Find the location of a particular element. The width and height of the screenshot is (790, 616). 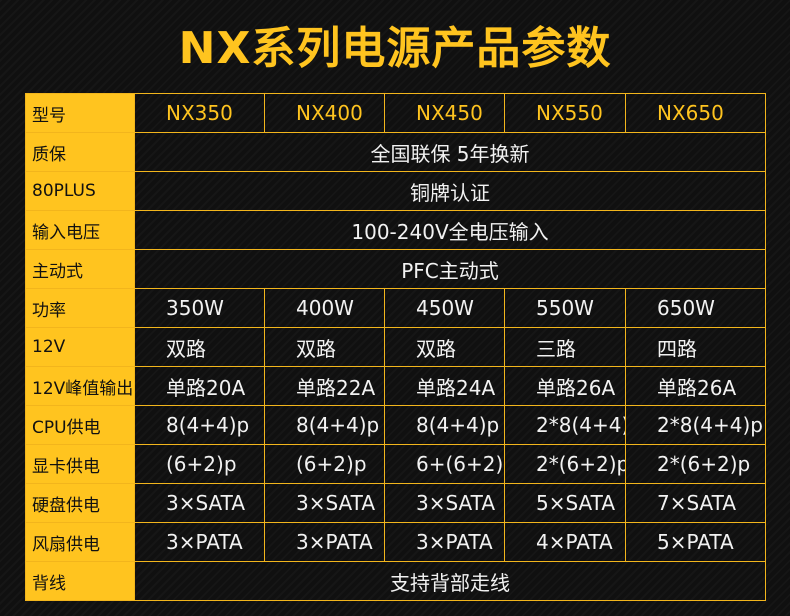

row-12v: 12V 双路 双路 双路 三路 四路 is located at coordinates (395, 347).